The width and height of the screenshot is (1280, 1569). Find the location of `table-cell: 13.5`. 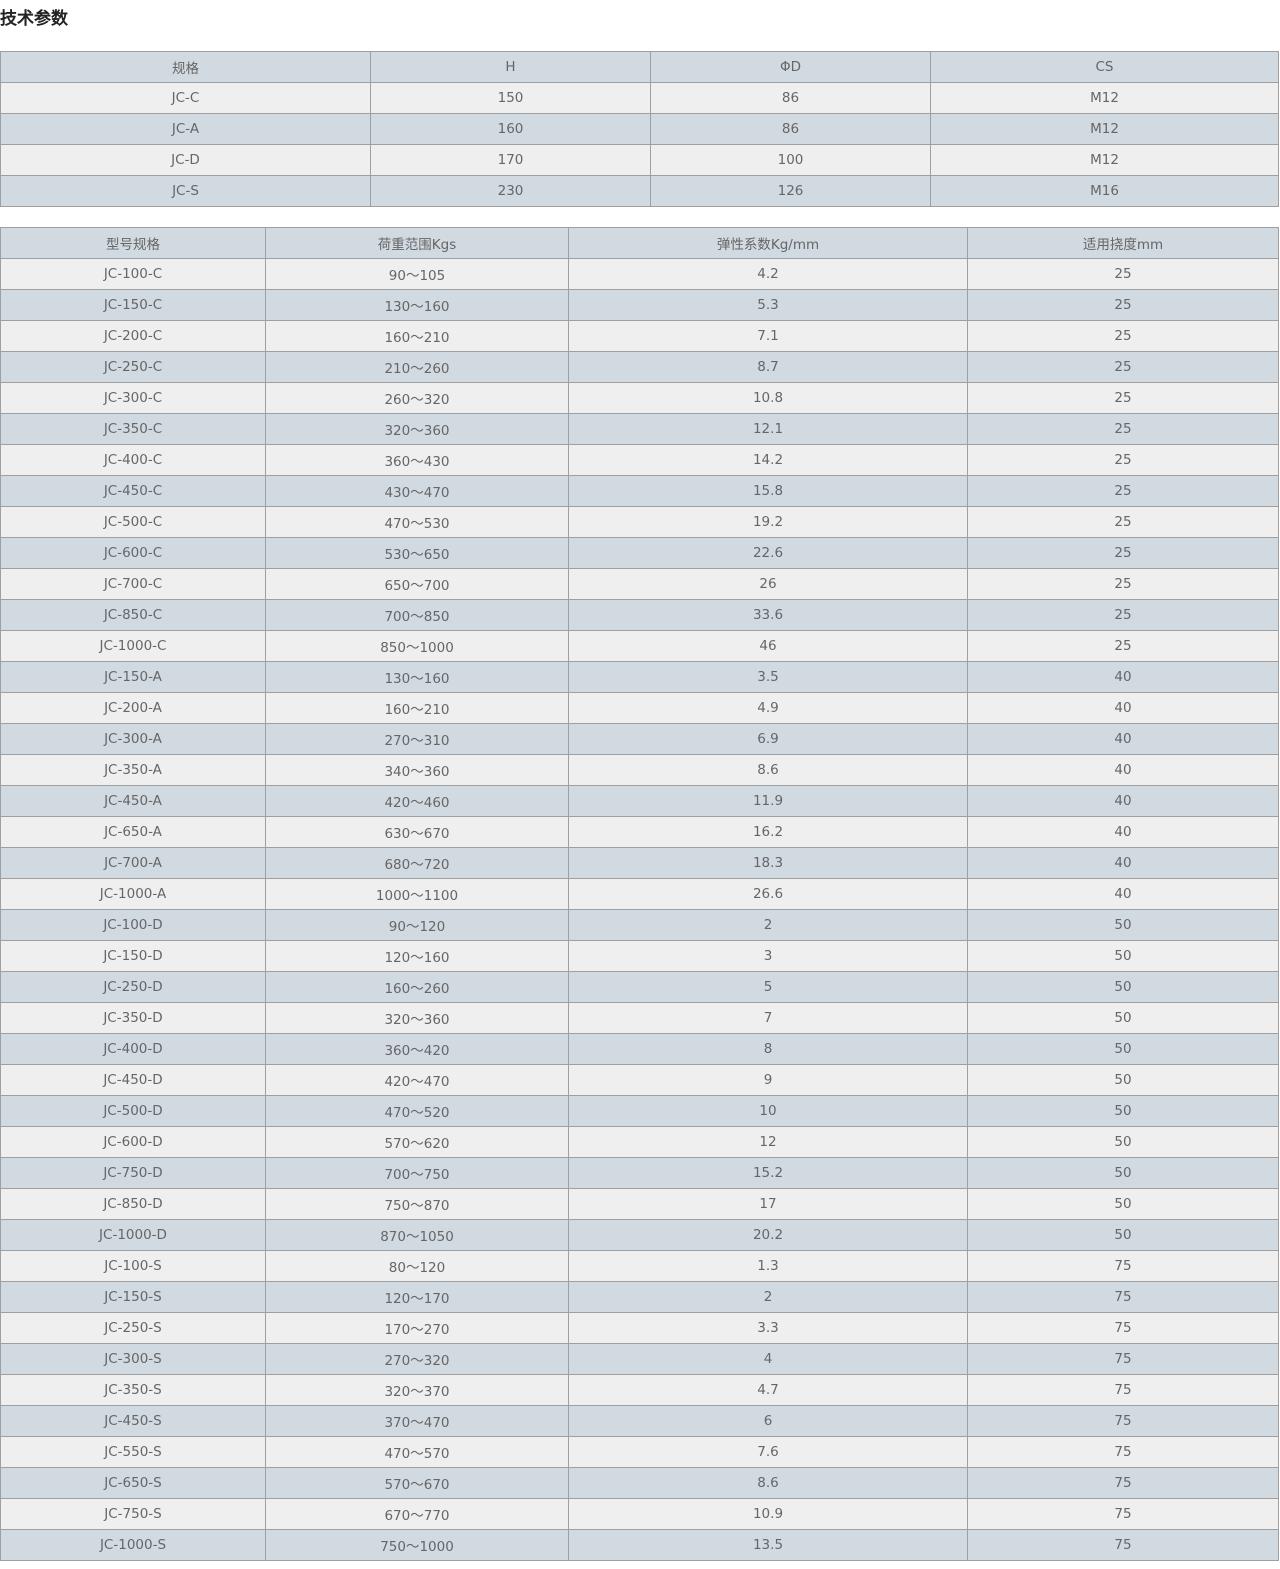

table-cell: 13.5 is located at coordinates (768, 1545).